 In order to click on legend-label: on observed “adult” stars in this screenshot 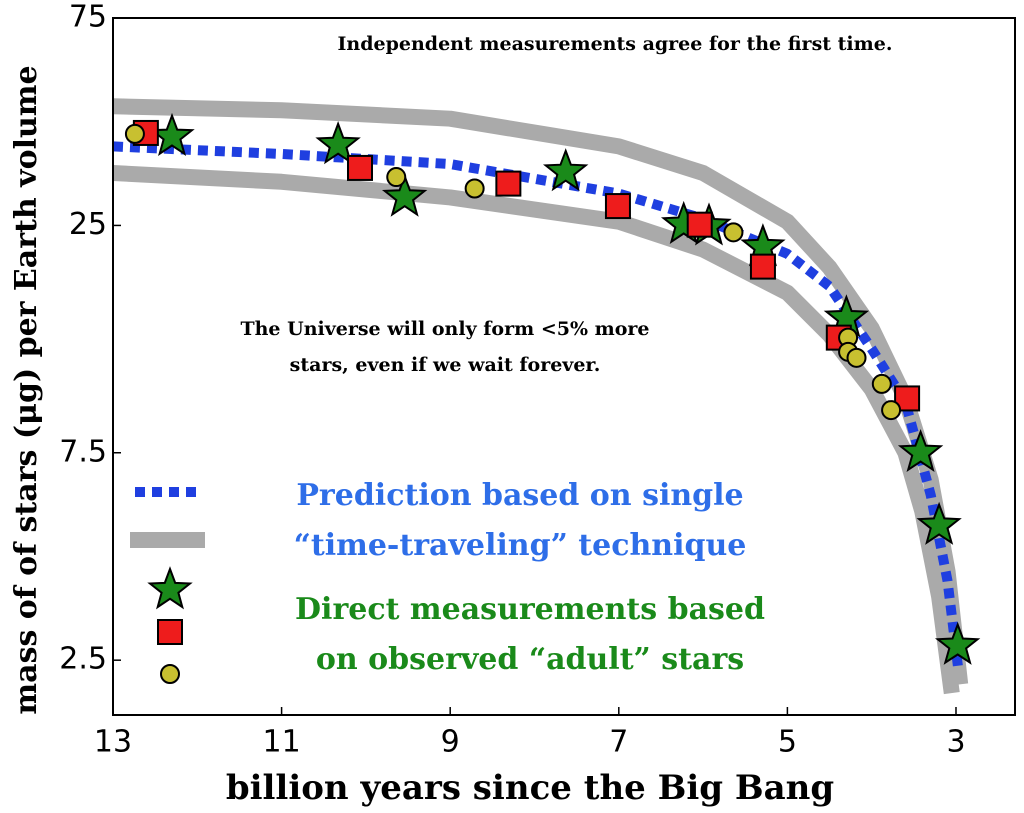, I will do `click(530, 659)`.